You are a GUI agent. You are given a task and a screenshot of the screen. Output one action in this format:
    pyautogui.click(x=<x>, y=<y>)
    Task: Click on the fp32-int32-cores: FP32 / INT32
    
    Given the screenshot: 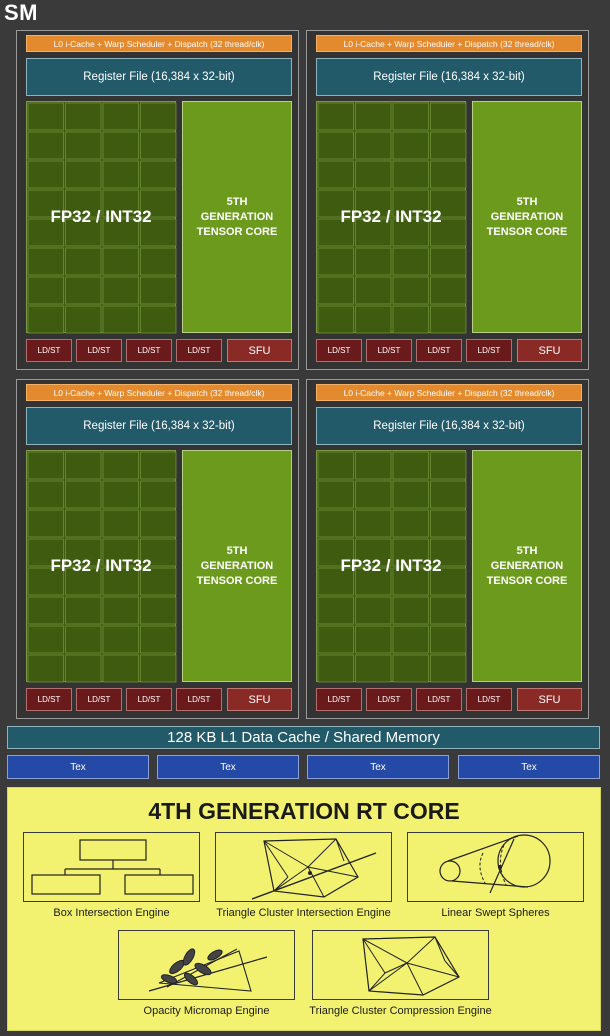 What is the action you would take?
    pyautogui.click(x=391, y=566)
    